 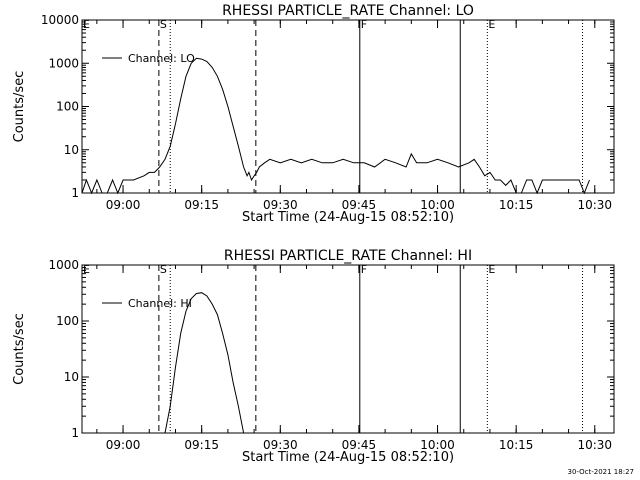 I want to click on series-line, so click(x=204, y=363).